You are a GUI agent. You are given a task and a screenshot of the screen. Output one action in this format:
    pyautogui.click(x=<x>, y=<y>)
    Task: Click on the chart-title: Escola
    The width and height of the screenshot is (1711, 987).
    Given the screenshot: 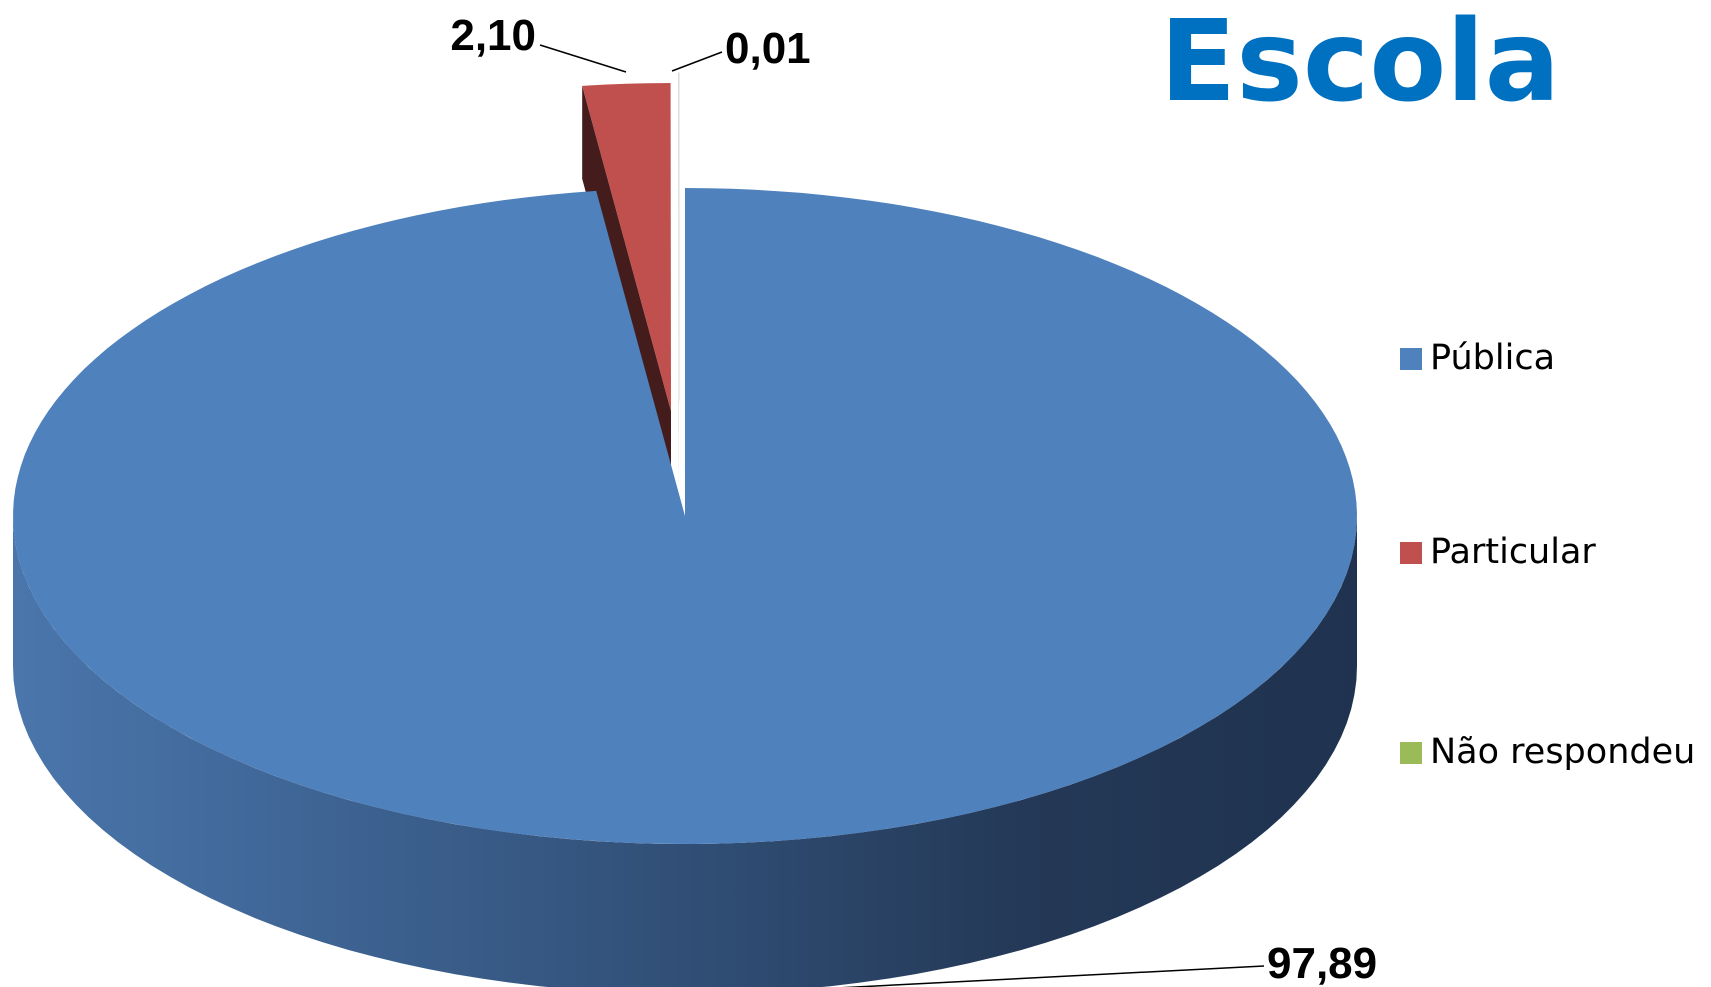 What is the action you would take?
    pyautogui.click(x=1360, y=63)
    